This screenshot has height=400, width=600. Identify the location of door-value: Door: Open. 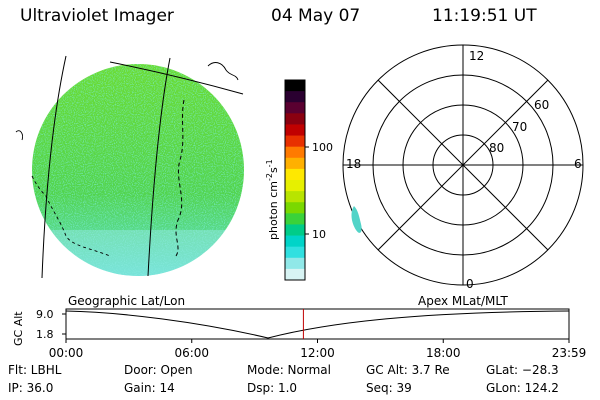
(158, 370).